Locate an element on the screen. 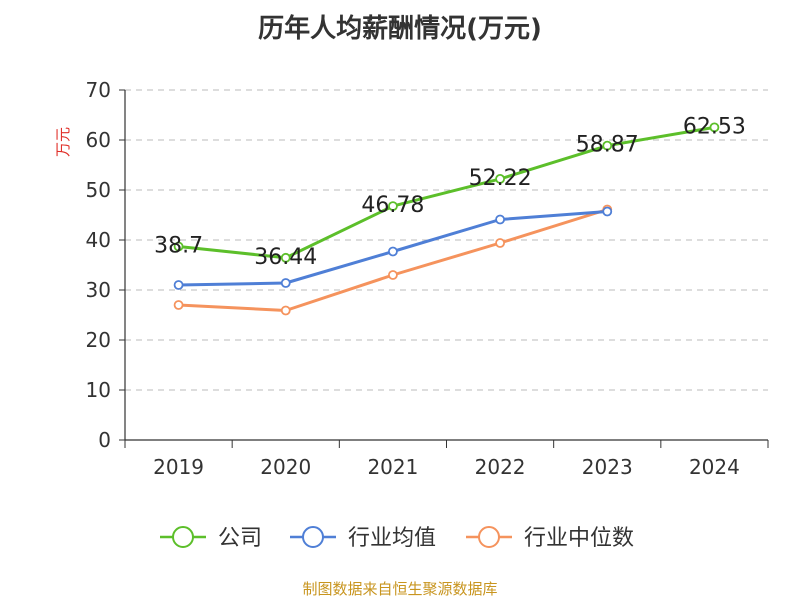 Image resolution: width=800 pixels, height=600 pixels. legend-label: 公司 is located at coordinates (240, 538).